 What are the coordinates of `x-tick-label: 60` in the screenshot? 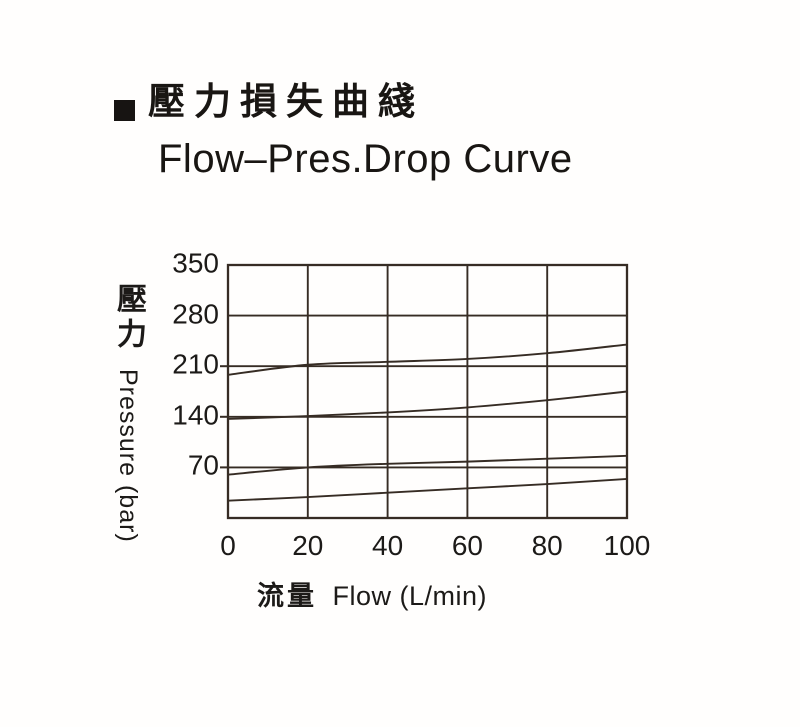 It's located at (467, 545).